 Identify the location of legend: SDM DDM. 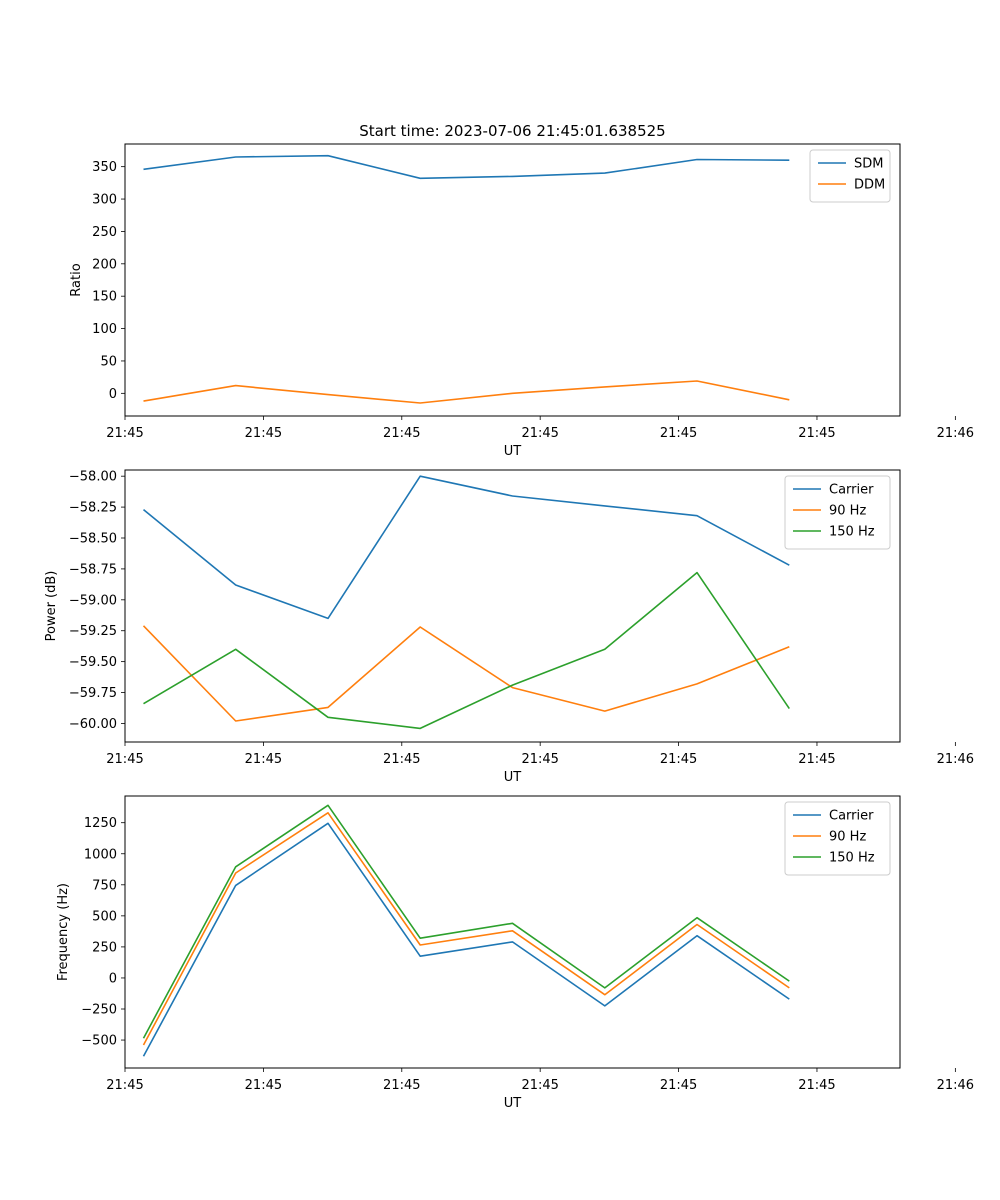
(850, 176).